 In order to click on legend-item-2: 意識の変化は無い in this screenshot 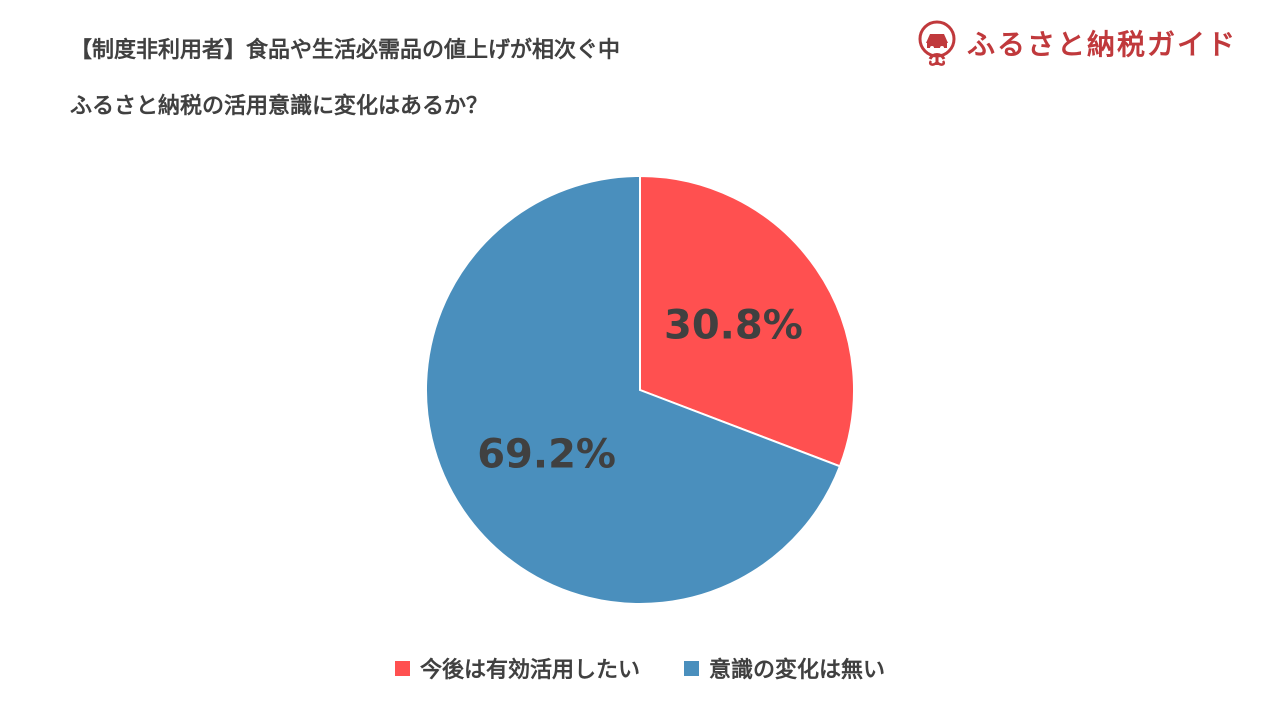, I will do `click(784, 668)`.